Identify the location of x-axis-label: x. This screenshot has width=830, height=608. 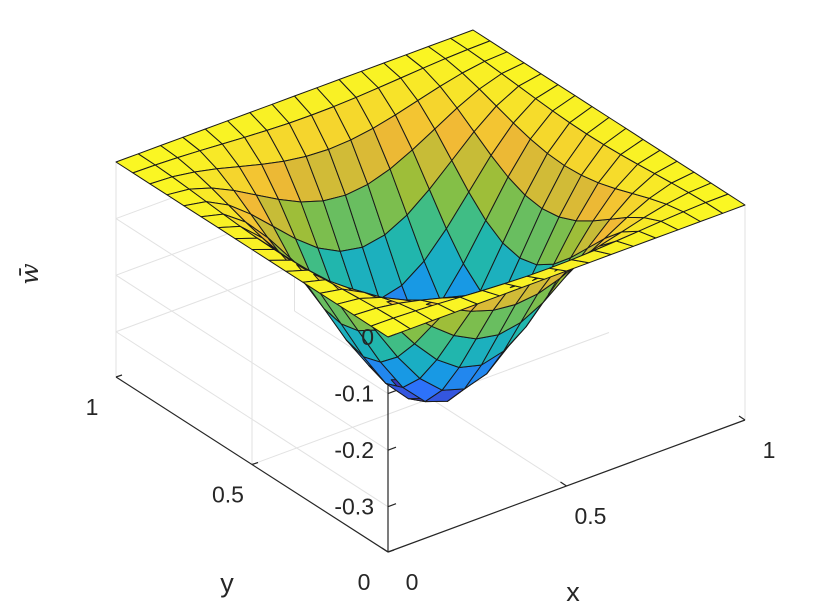
(573, 592).